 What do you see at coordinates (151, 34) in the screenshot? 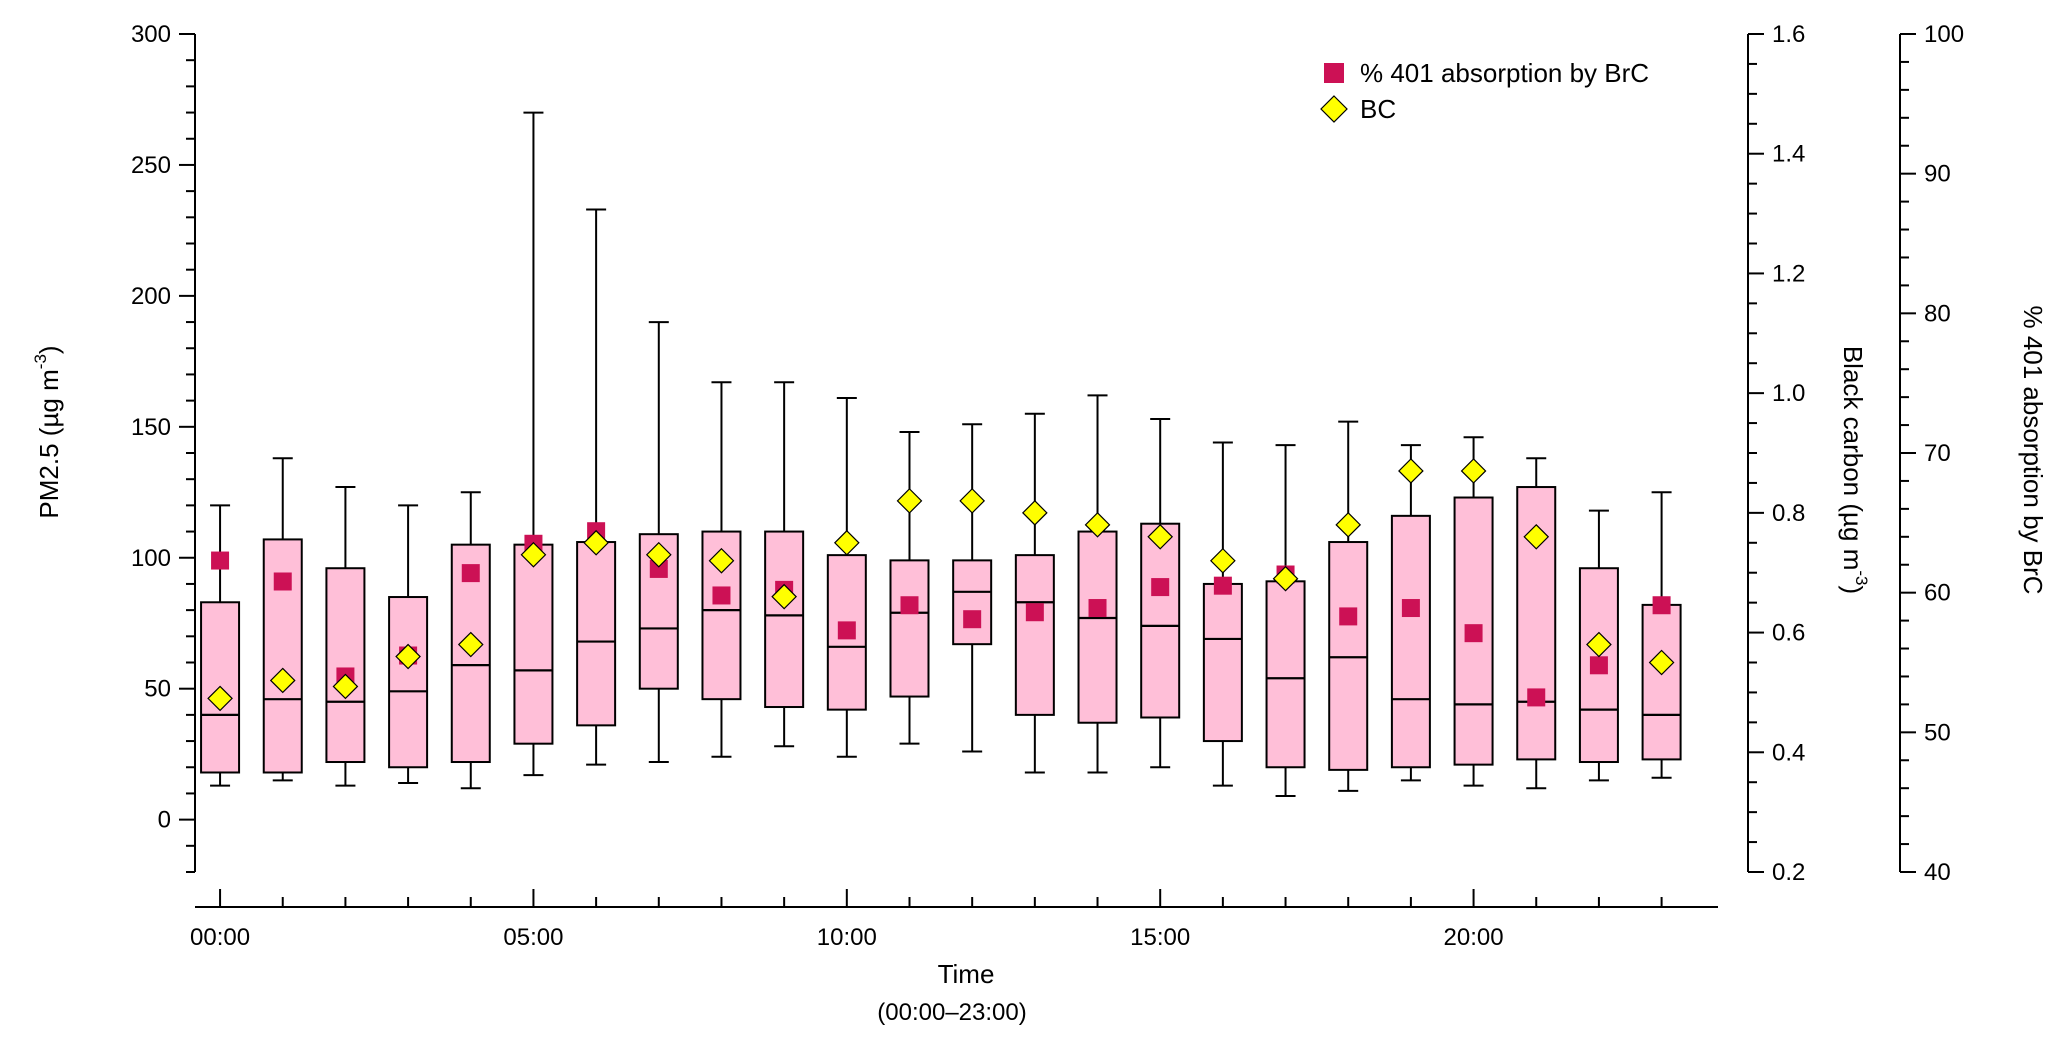
I see `left-tick-label: 300` at bounding box center [151, 34].